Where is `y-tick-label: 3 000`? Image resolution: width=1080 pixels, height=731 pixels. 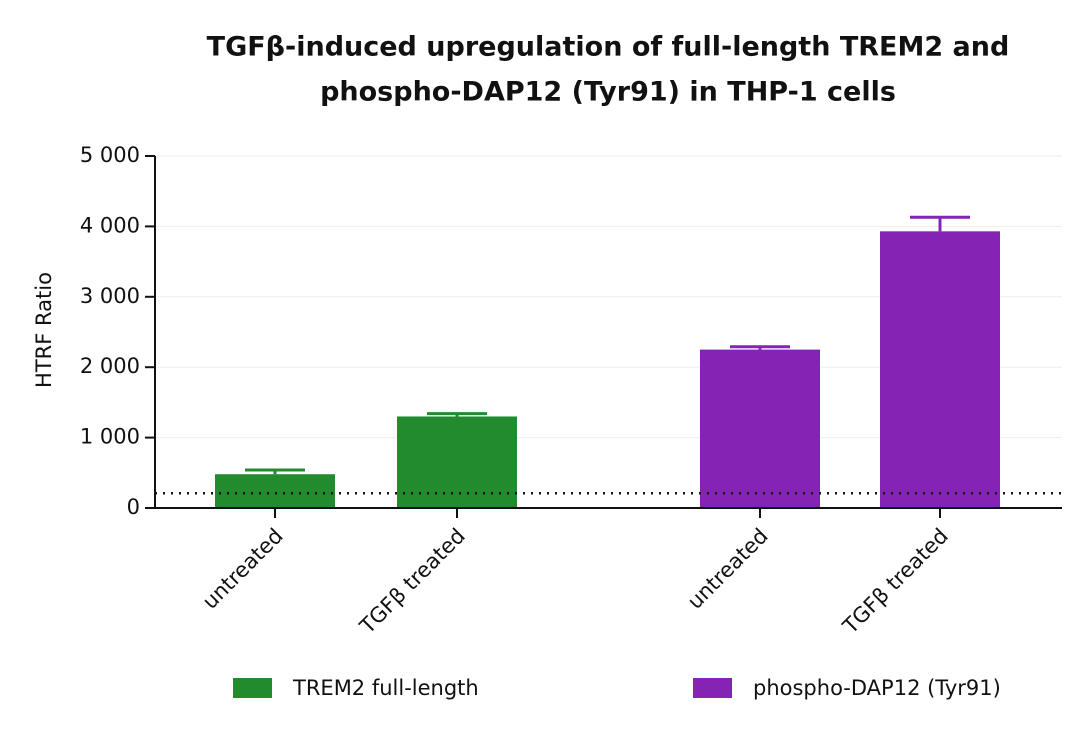
y-tick-label: 3 000 is located at coordinates (110, 296).